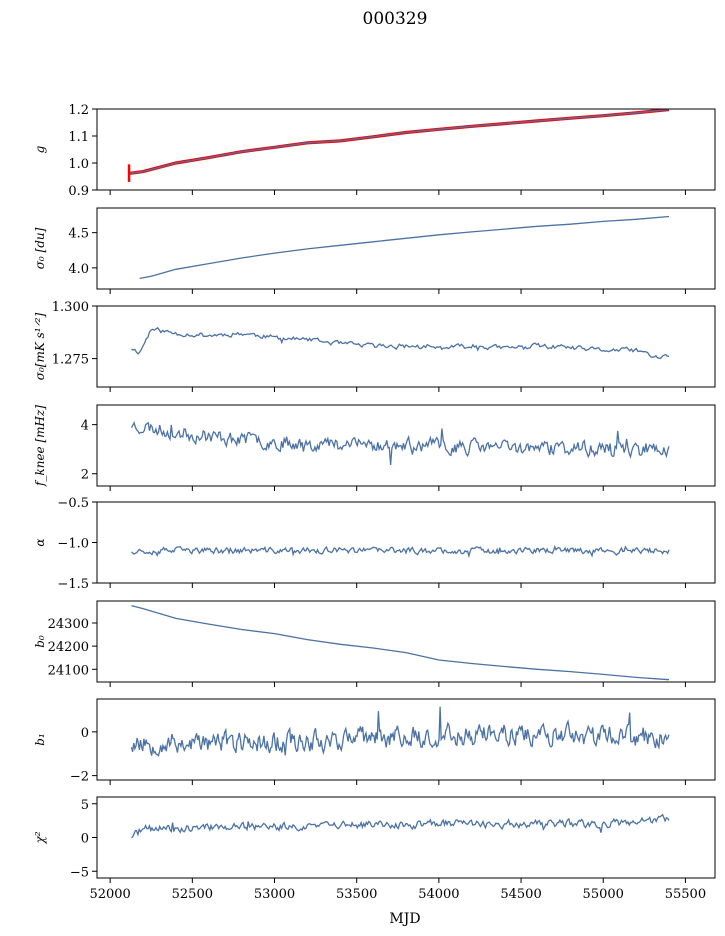  What do you see at coordinates (85, 805) in the screenshot?
I see `y-tick-label: 5` at bounding box center [85, 805].